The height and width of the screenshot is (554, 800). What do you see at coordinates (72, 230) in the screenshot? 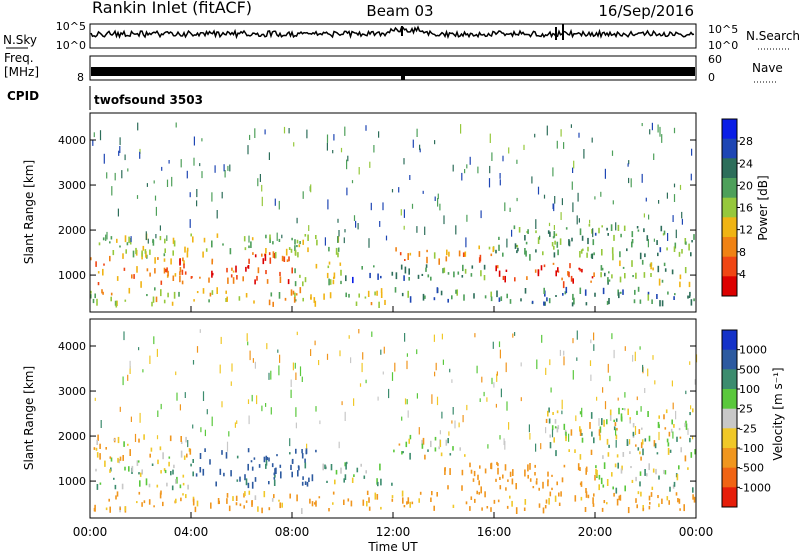
I see `y-tick-label: 2000` at bounding box center [72, 230].